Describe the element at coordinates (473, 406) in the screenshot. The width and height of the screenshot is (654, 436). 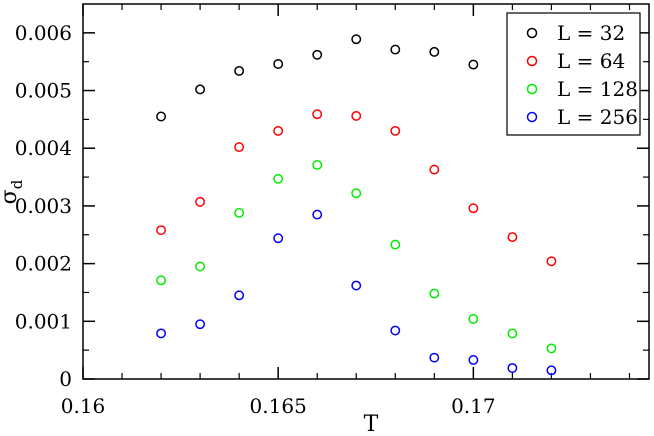
I see `x-tick-label: 0.17` at that location.